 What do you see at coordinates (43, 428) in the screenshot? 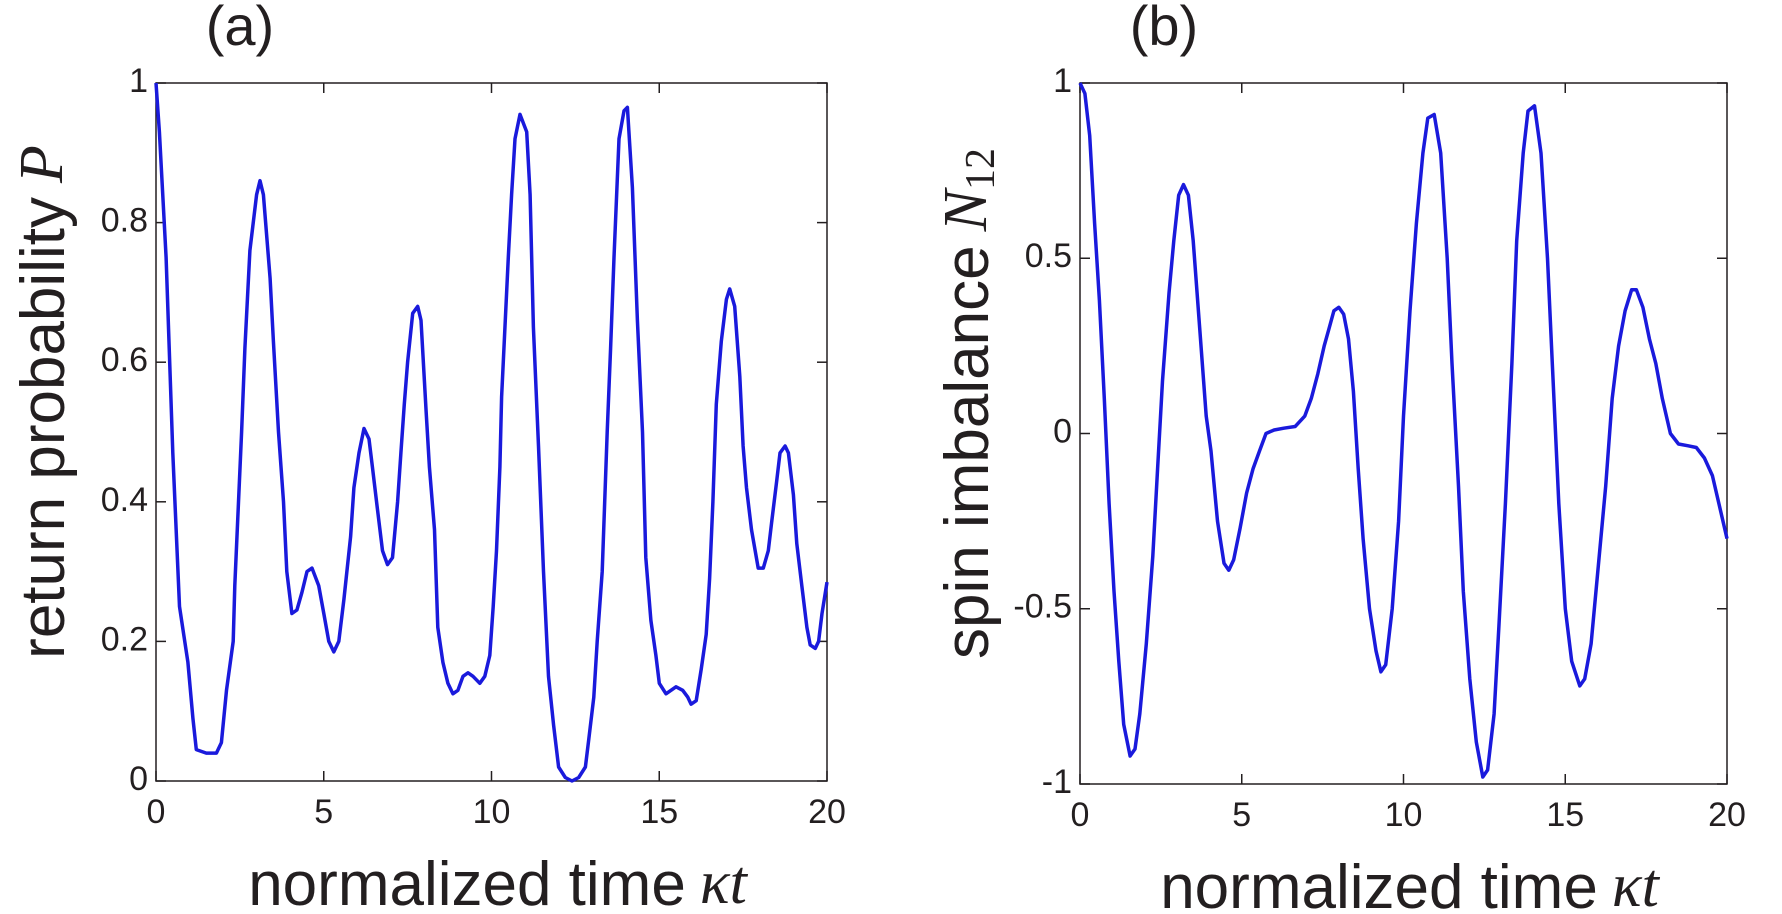
I see `y-label-text: return probability` at bounding box center [43, 428].